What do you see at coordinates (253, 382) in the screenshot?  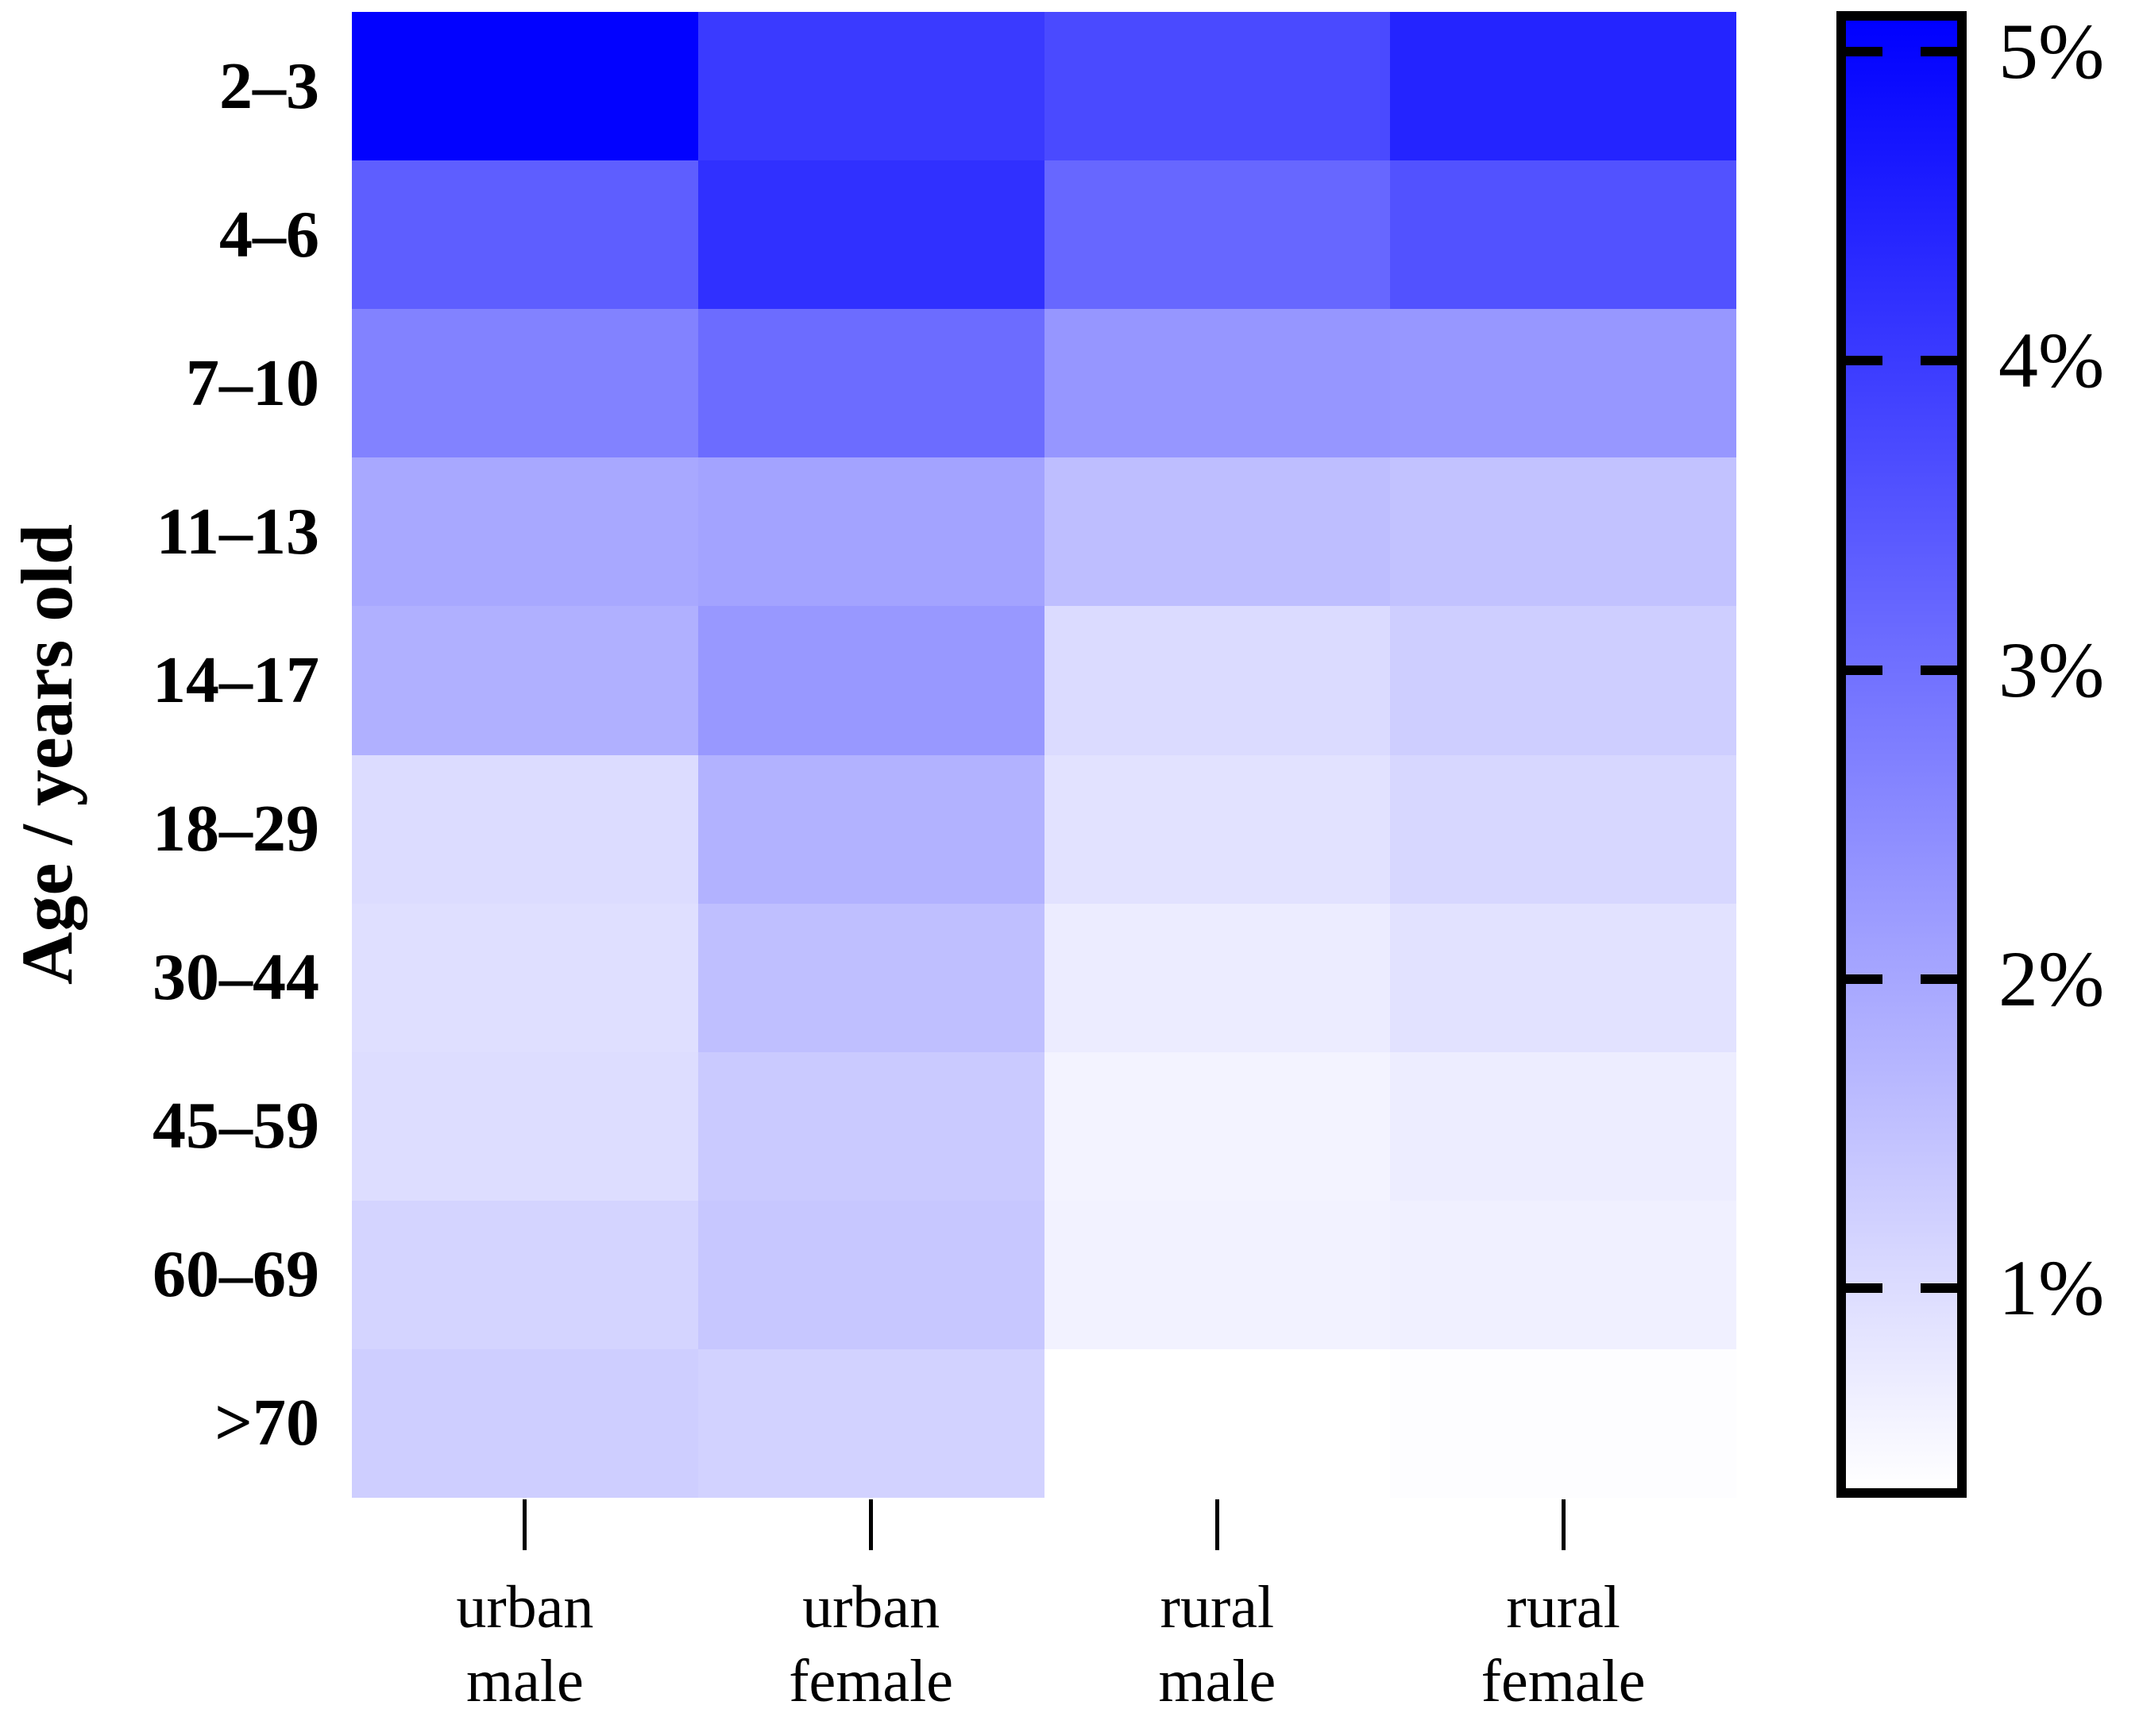 I see `y-tick-label: 7–10` at bounding box center [253, 382].